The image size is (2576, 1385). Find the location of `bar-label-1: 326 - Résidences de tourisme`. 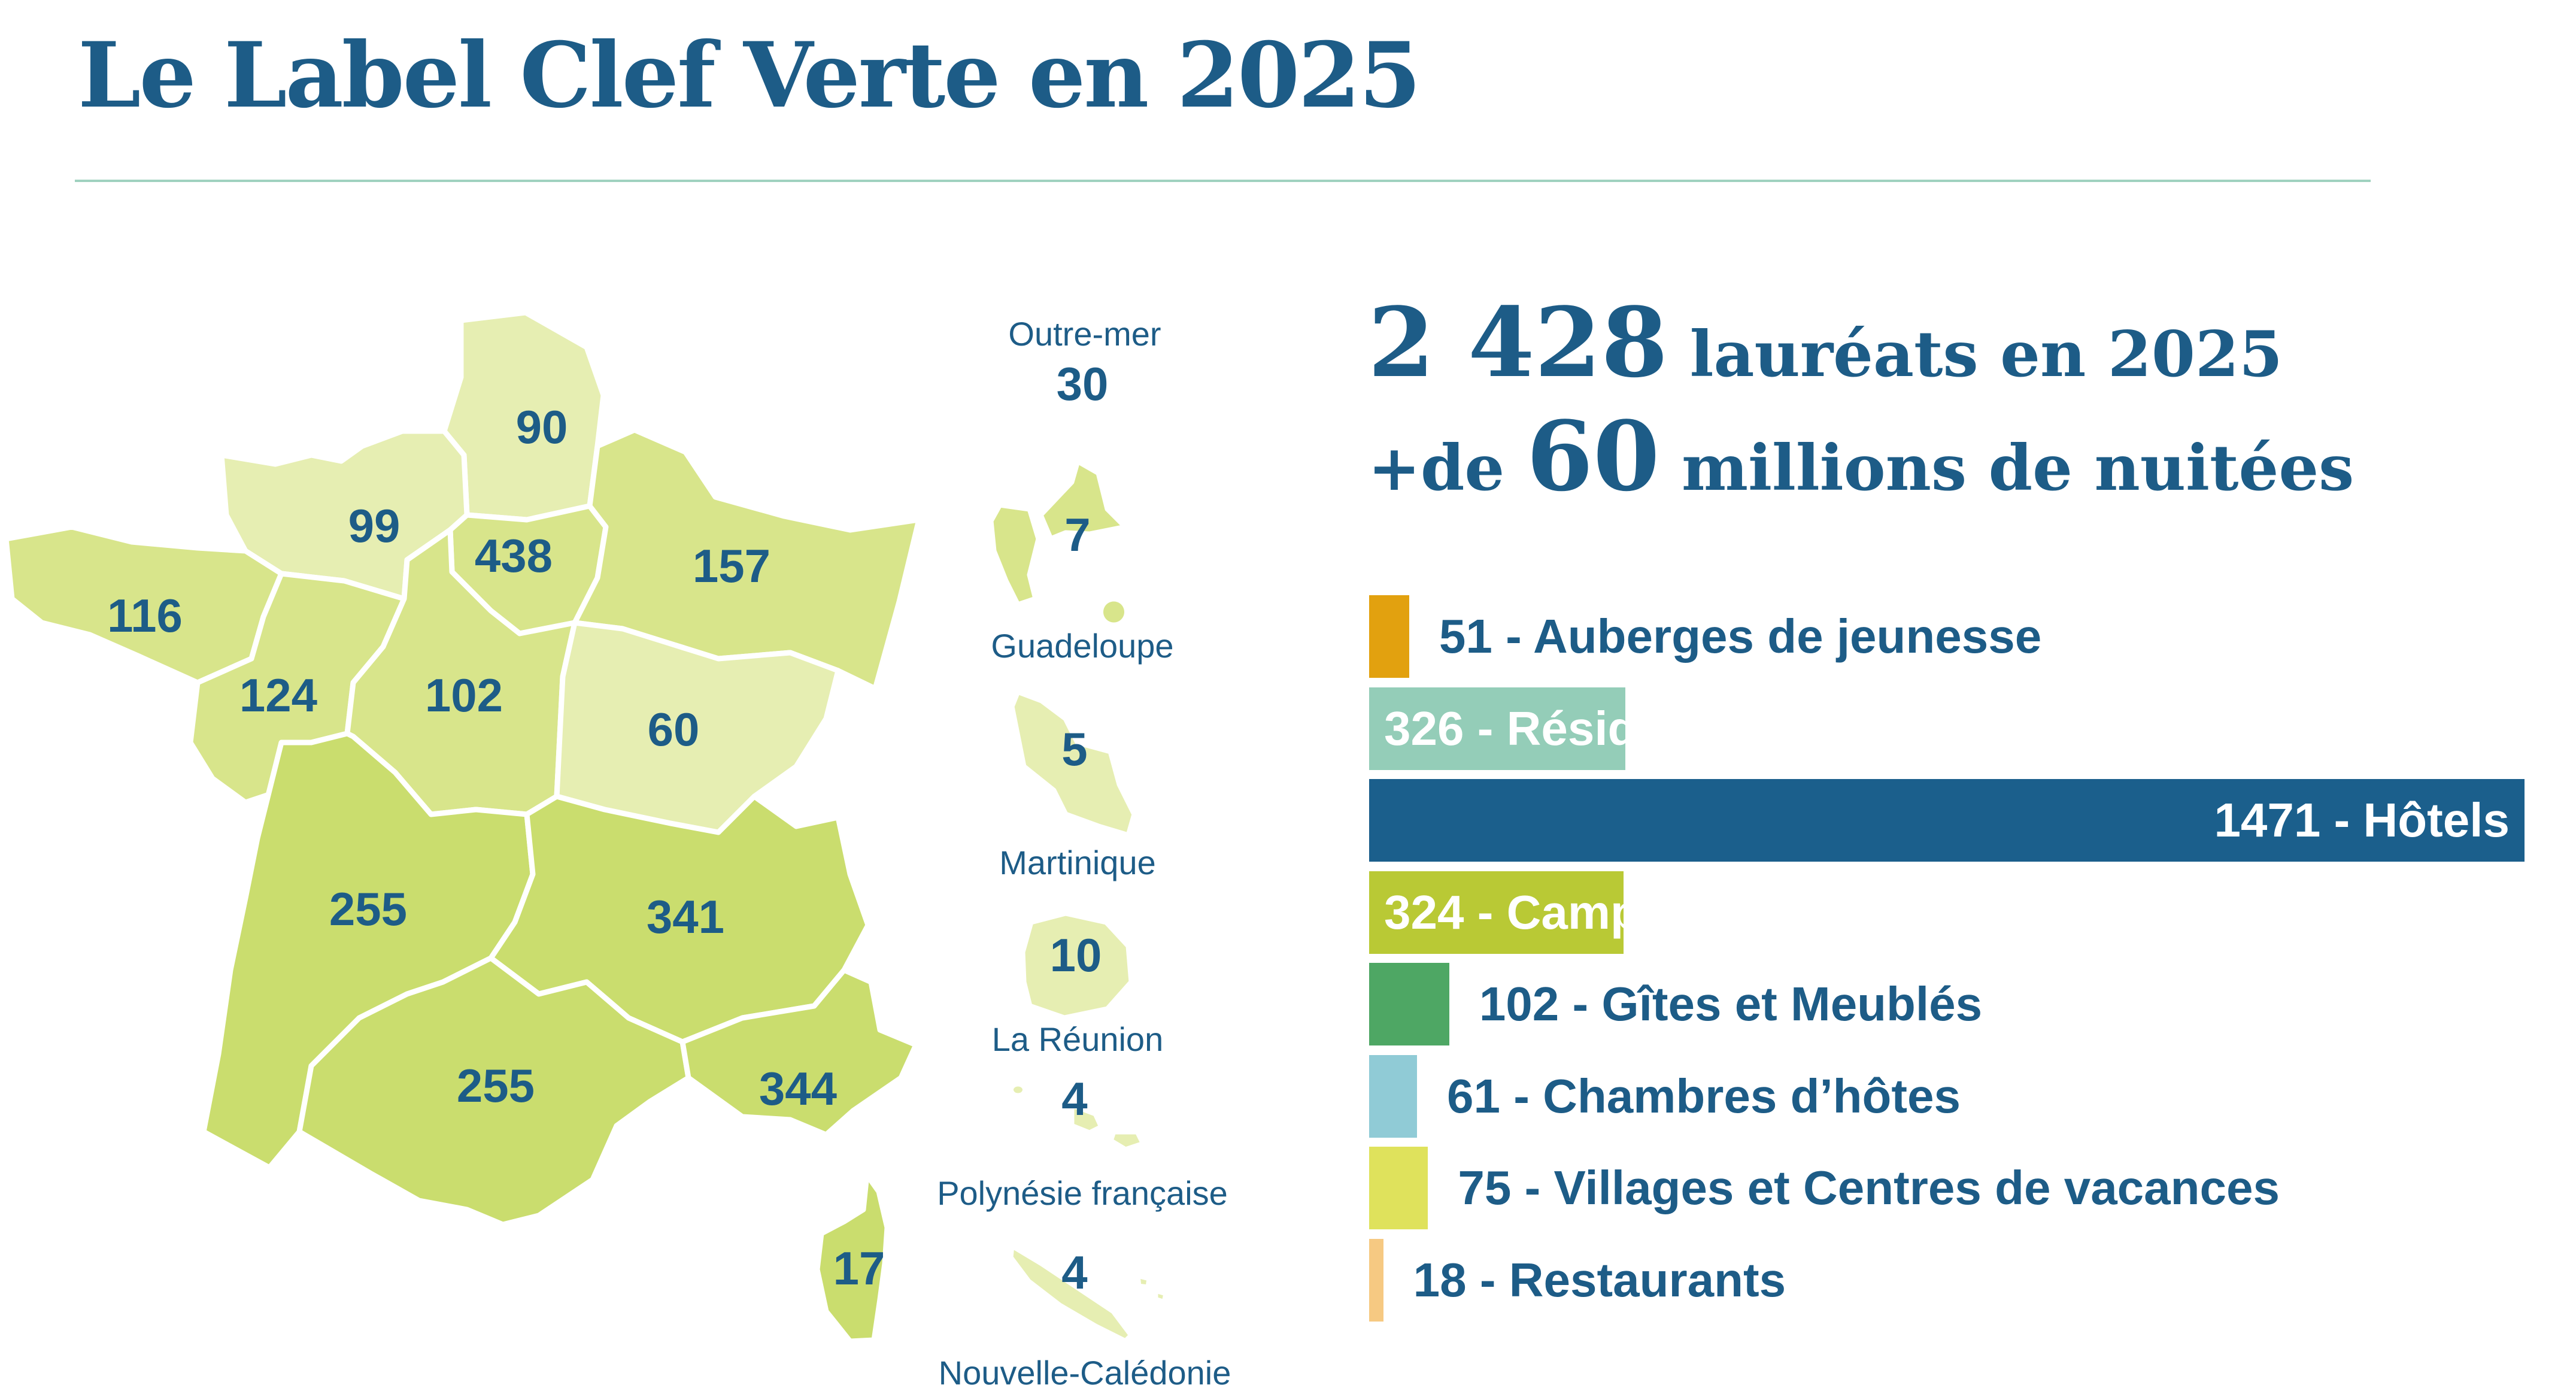

bar-label-1: 326 - Résidences de tourisme is located at coordinates (1721, 728).